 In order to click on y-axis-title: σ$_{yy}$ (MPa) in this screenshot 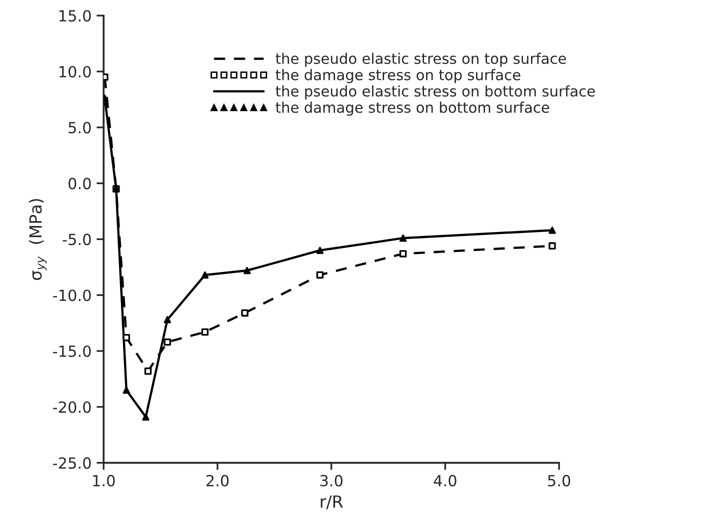, I will do `click(37, 239)`.